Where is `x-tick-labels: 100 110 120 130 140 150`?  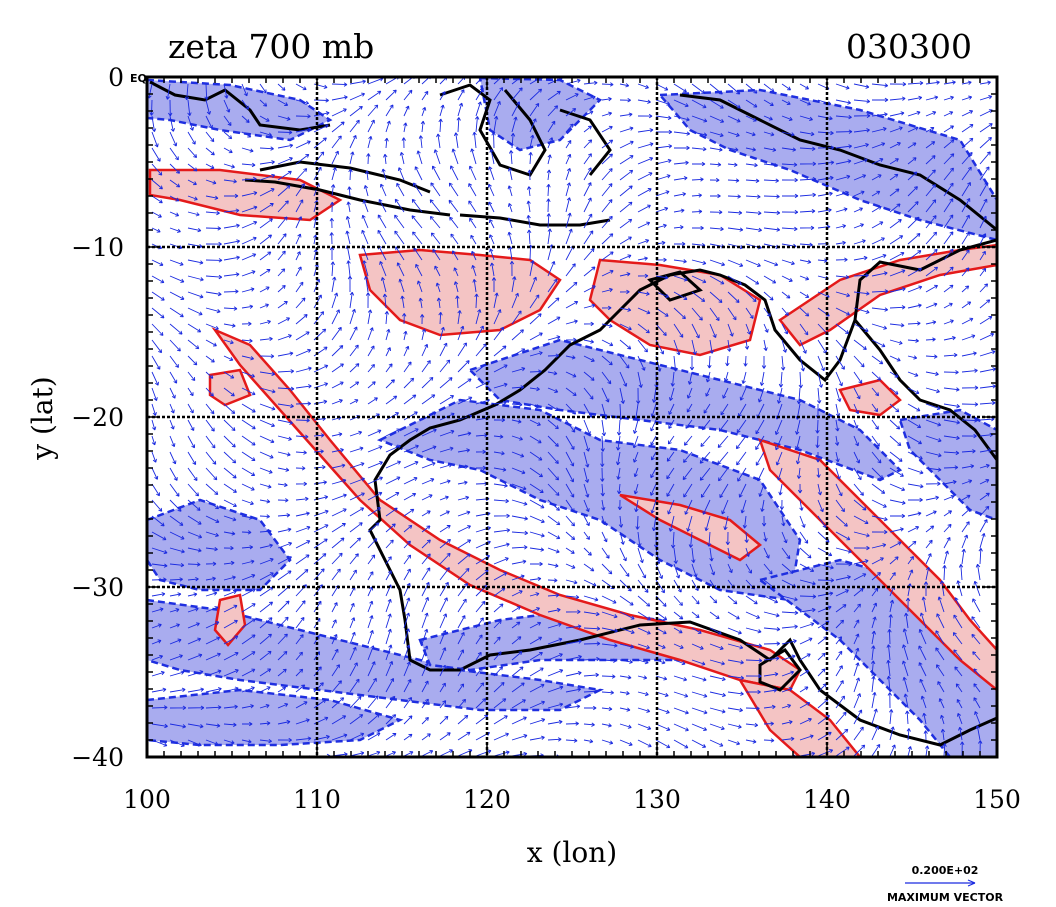 x-tick-labels: 100 110 120 130 140 150 is located at coordinates (572, 799).